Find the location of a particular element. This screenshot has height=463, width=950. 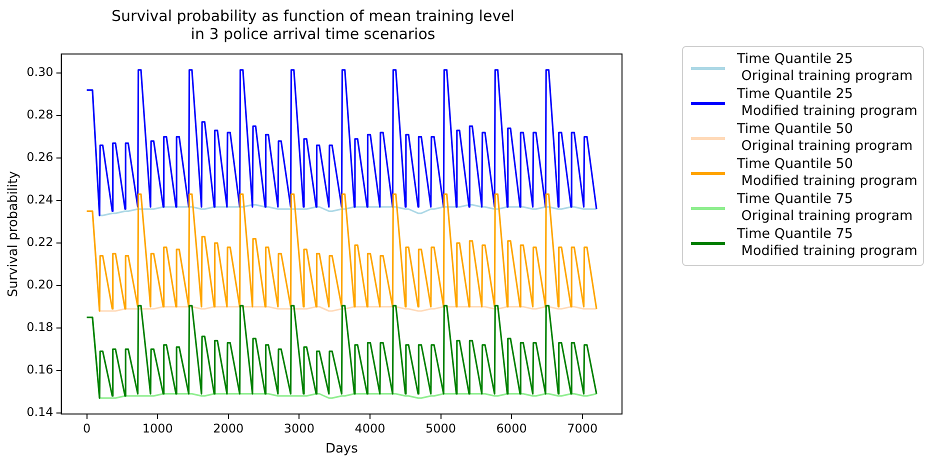

y-tick-label: 0.18 is located at coordinates (40, 327).